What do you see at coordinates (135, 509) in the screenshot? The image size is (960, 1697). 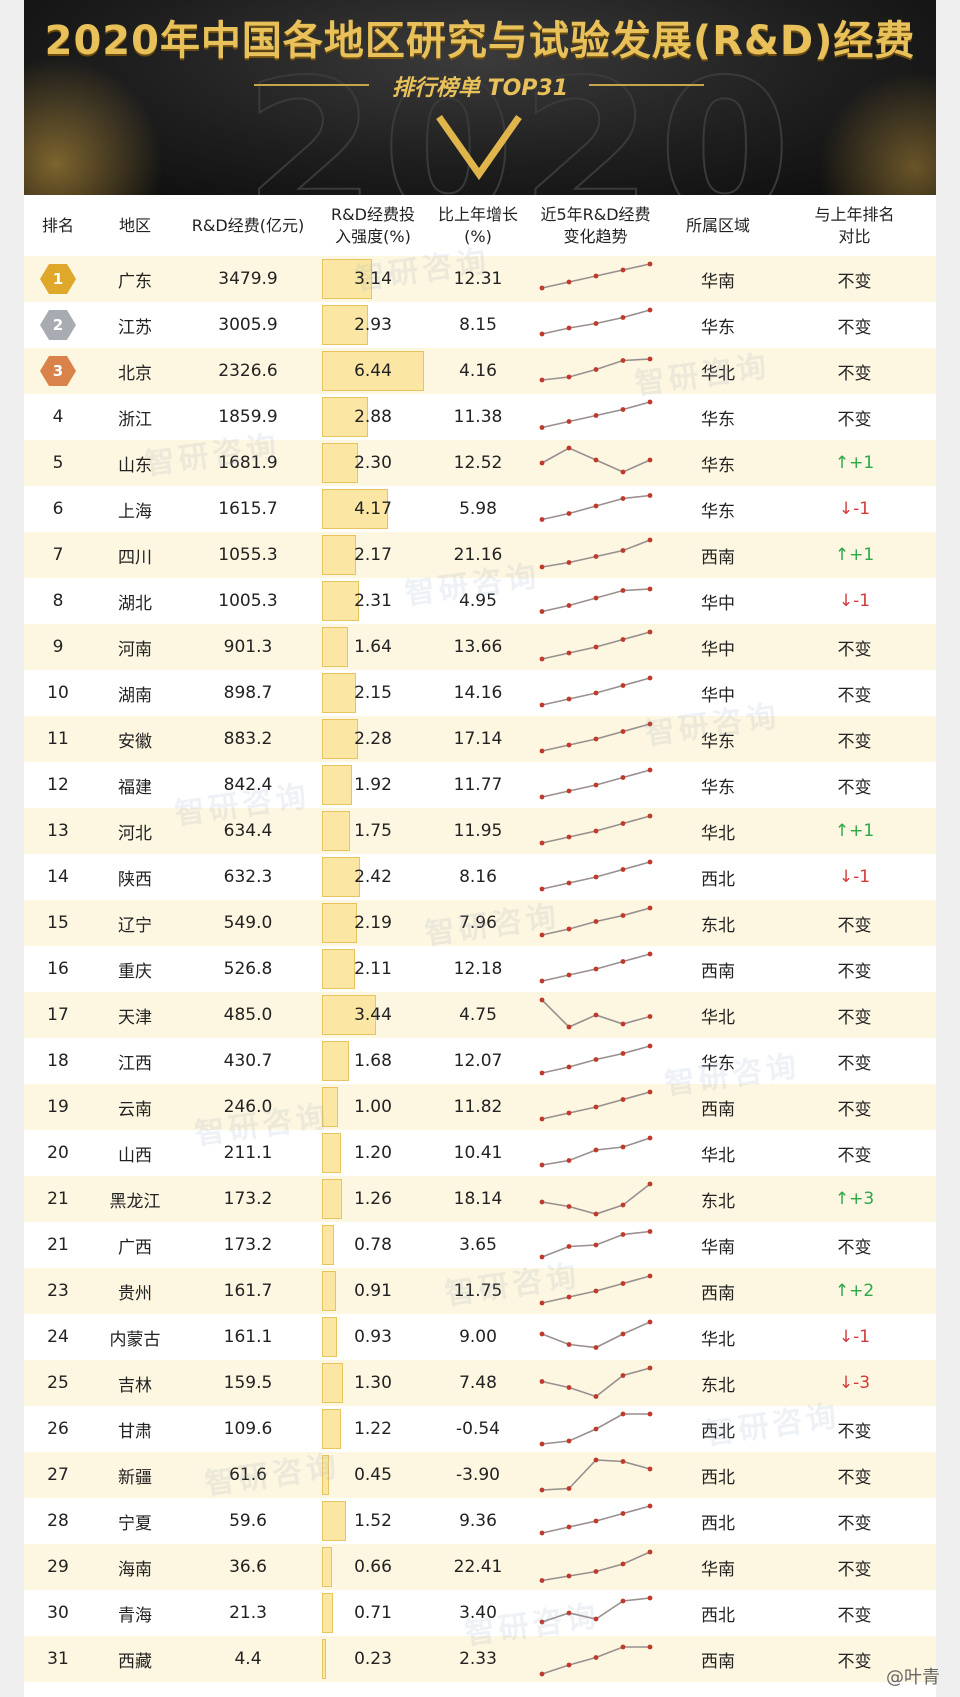 I see `cell-region: 上海` at bounding box center [135, 509].